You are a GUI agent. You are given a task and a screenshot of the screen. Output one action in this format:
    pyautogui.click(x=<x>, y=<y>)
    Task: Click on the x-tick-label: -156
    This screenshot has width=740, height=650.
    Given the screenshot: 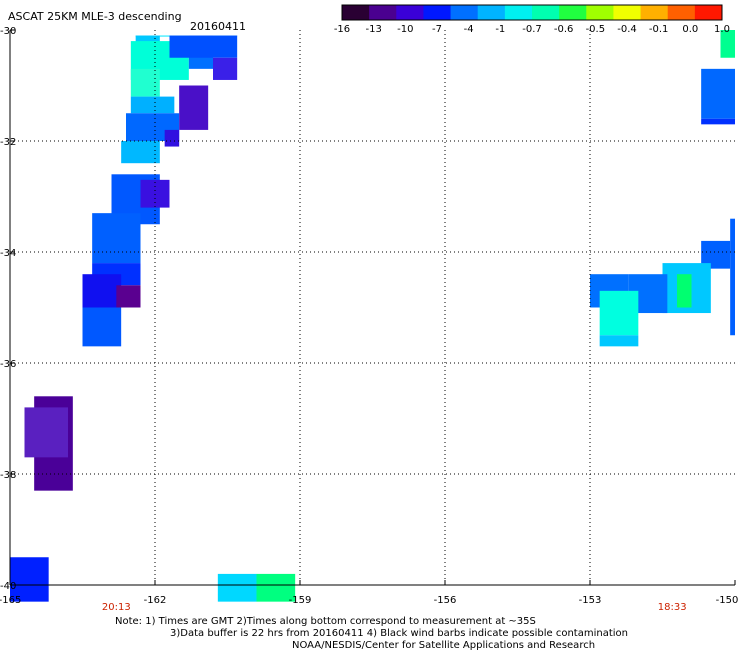 What is the action you would take?
    pyautogui.click(x=445, y=600)
    